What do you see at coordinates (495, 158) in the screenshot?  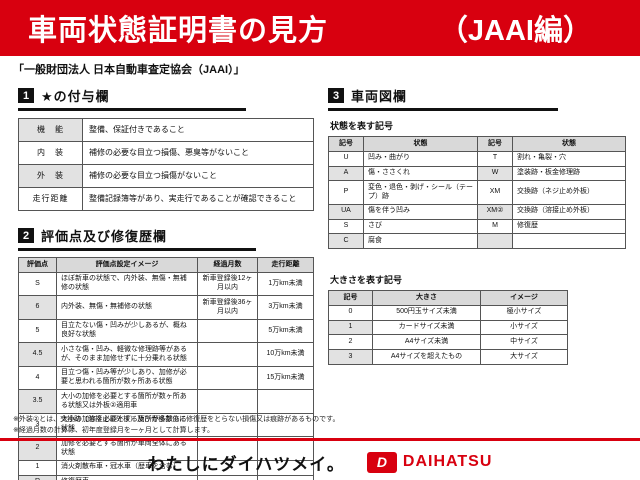 I see `table-cell: T` at bounding box center [495, 158].